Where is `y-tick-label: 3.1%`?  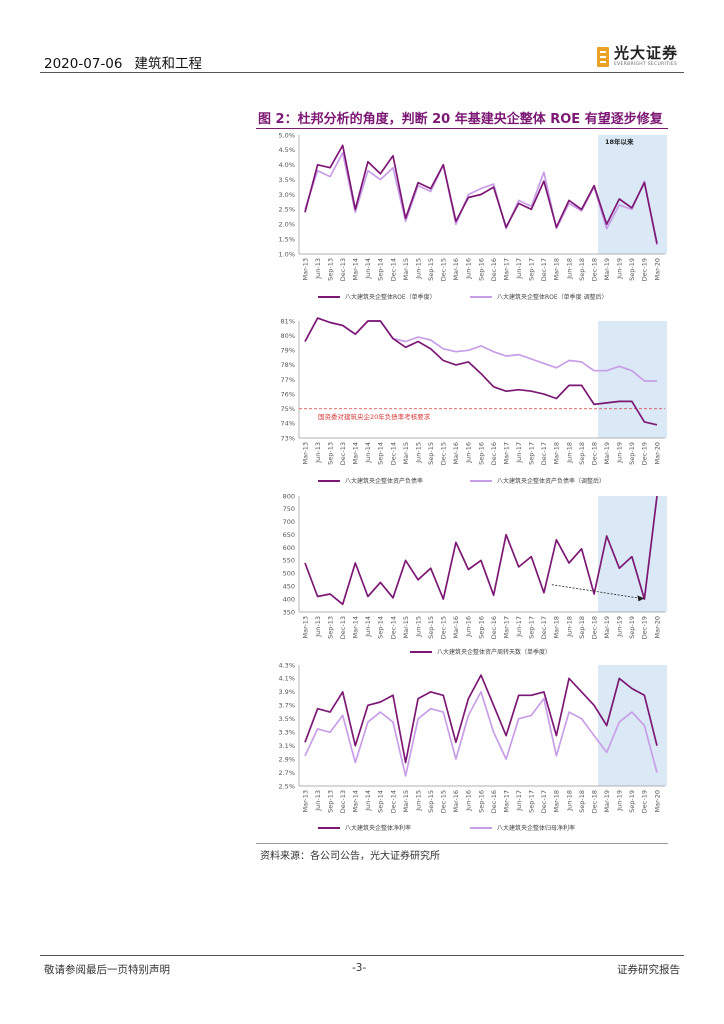 y-tick-label: 3.1% is located at coordinates (286, 746).